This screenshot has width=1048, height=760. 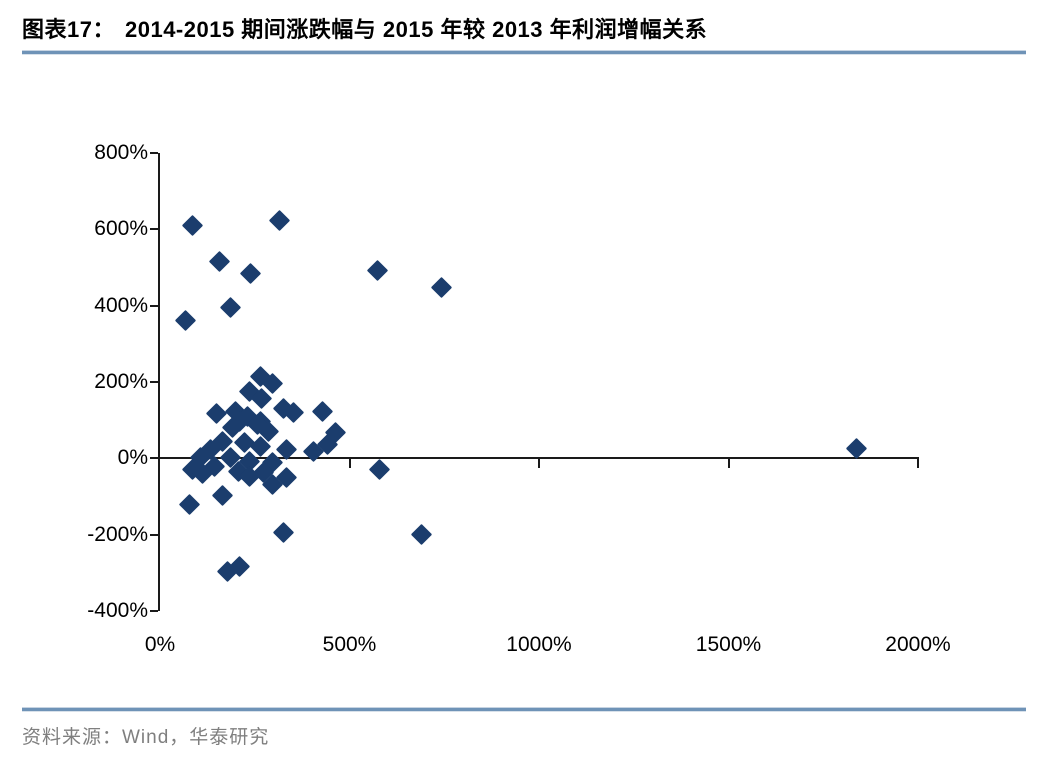 What do you see at coordinates (416, 29) in the screenshot?
I see `figure-title-text: 2014-2015 期间涨跌幅与 2015 年较 2013 年利润增幅关系` at bounding box center [416, 29].